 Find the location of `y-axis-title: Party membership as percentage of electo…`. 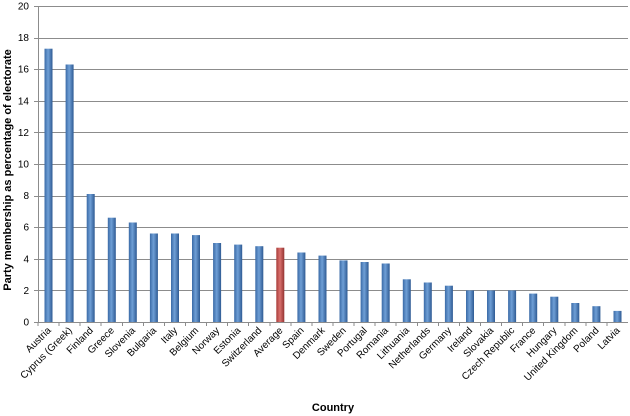

y-axis-title: Party membership as percentage of electo… is located at coordinates (8, 169).